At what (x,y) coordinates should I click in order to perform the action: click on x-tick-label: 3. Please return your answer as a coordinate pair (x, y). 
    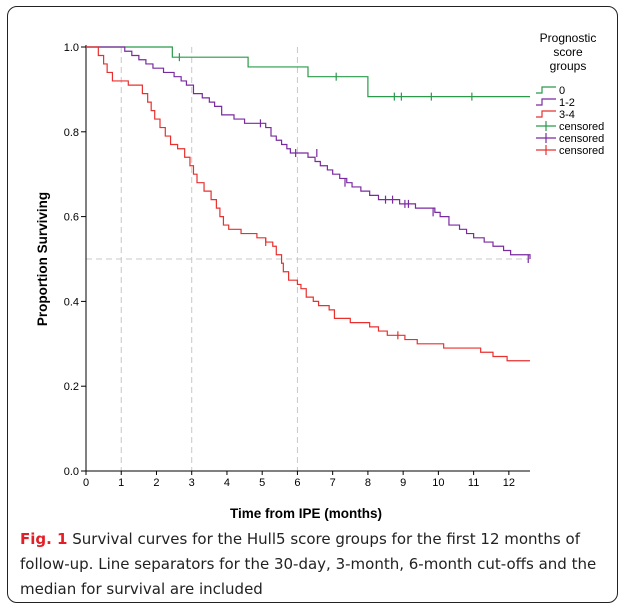
    Looking at the image, I should click on (192, 483).